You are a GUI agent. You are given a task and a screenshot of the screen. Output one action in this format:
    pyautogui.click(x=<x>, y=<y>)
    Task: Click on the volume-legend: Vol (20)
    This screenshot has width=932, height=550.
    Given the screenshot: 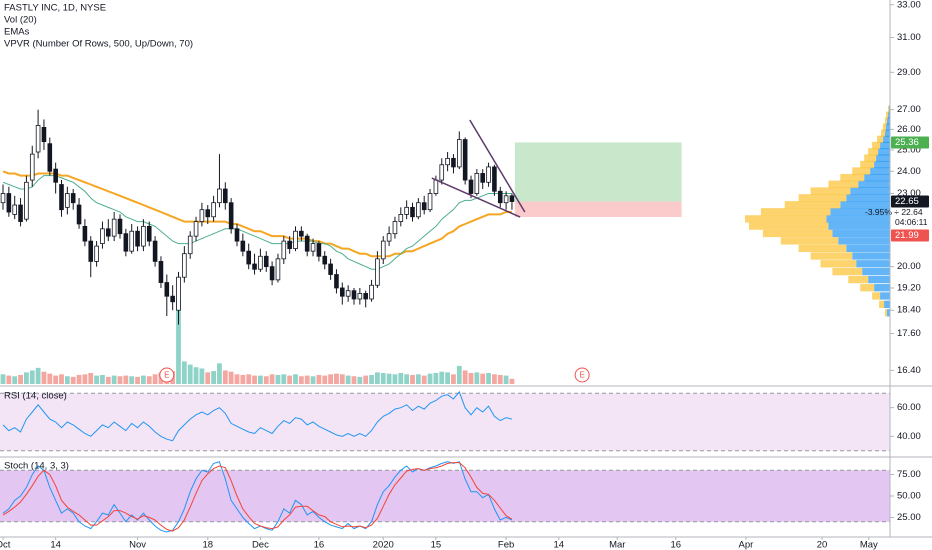 What is the action you would take?
    pyautogui.click(x=20, y=20)
    